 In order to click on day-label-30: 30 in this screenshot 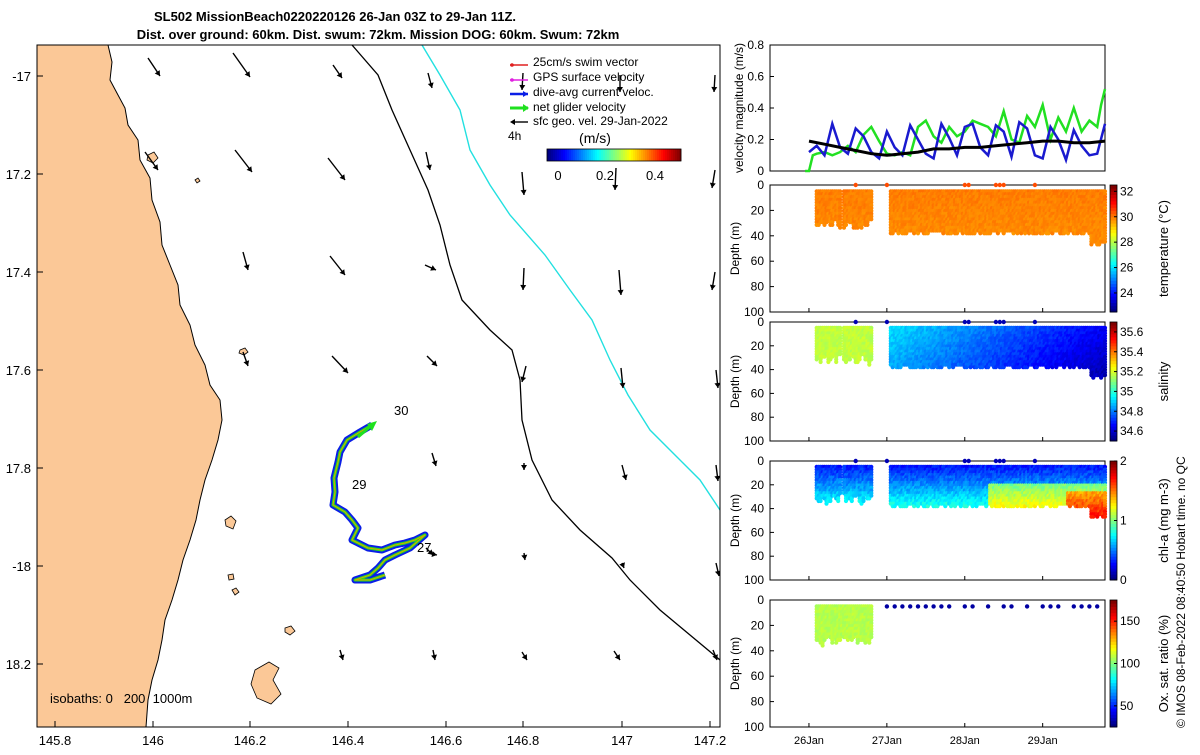, I will do `click(401, 410)`.